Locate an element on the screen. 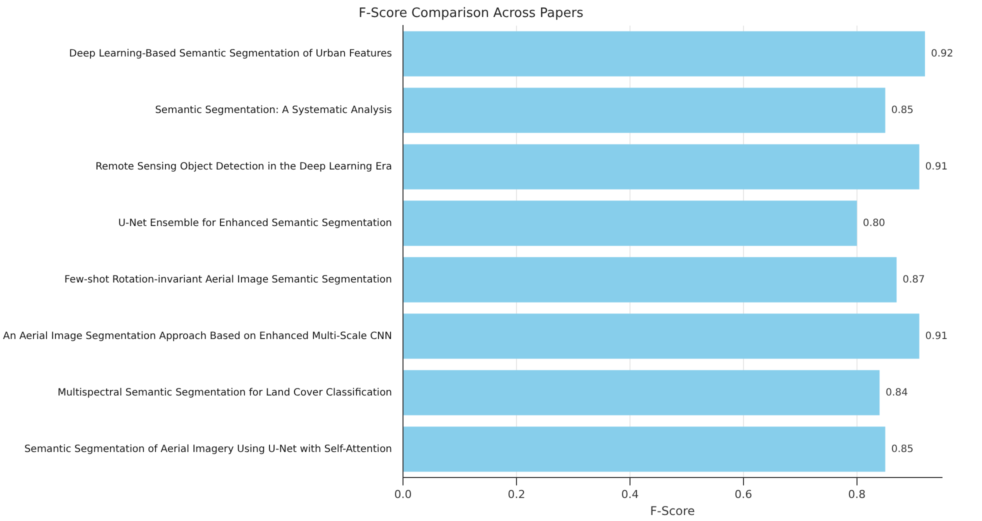 Image resolution: width=982 pixels, height=521 pixels. x-tick-label: 0.6 is located at coordinates (743, 494).